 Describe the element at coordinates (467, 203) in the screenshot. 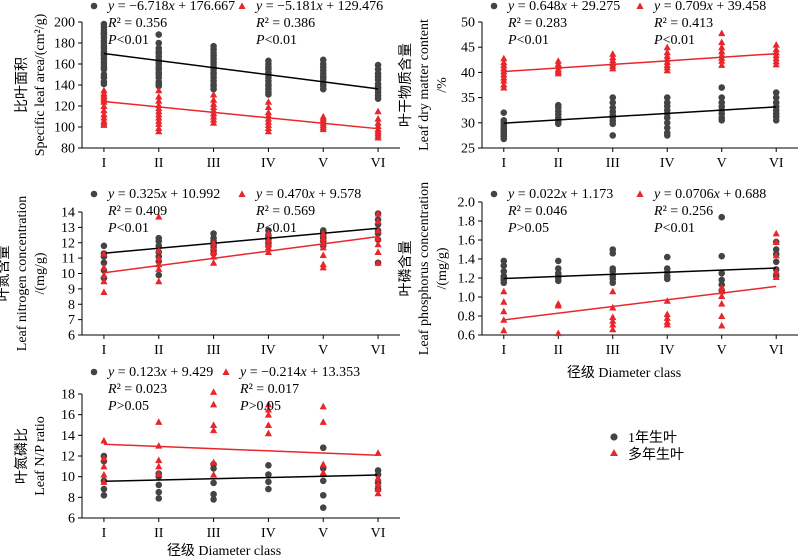

I see `y-tick-label: 2.0` at that location.